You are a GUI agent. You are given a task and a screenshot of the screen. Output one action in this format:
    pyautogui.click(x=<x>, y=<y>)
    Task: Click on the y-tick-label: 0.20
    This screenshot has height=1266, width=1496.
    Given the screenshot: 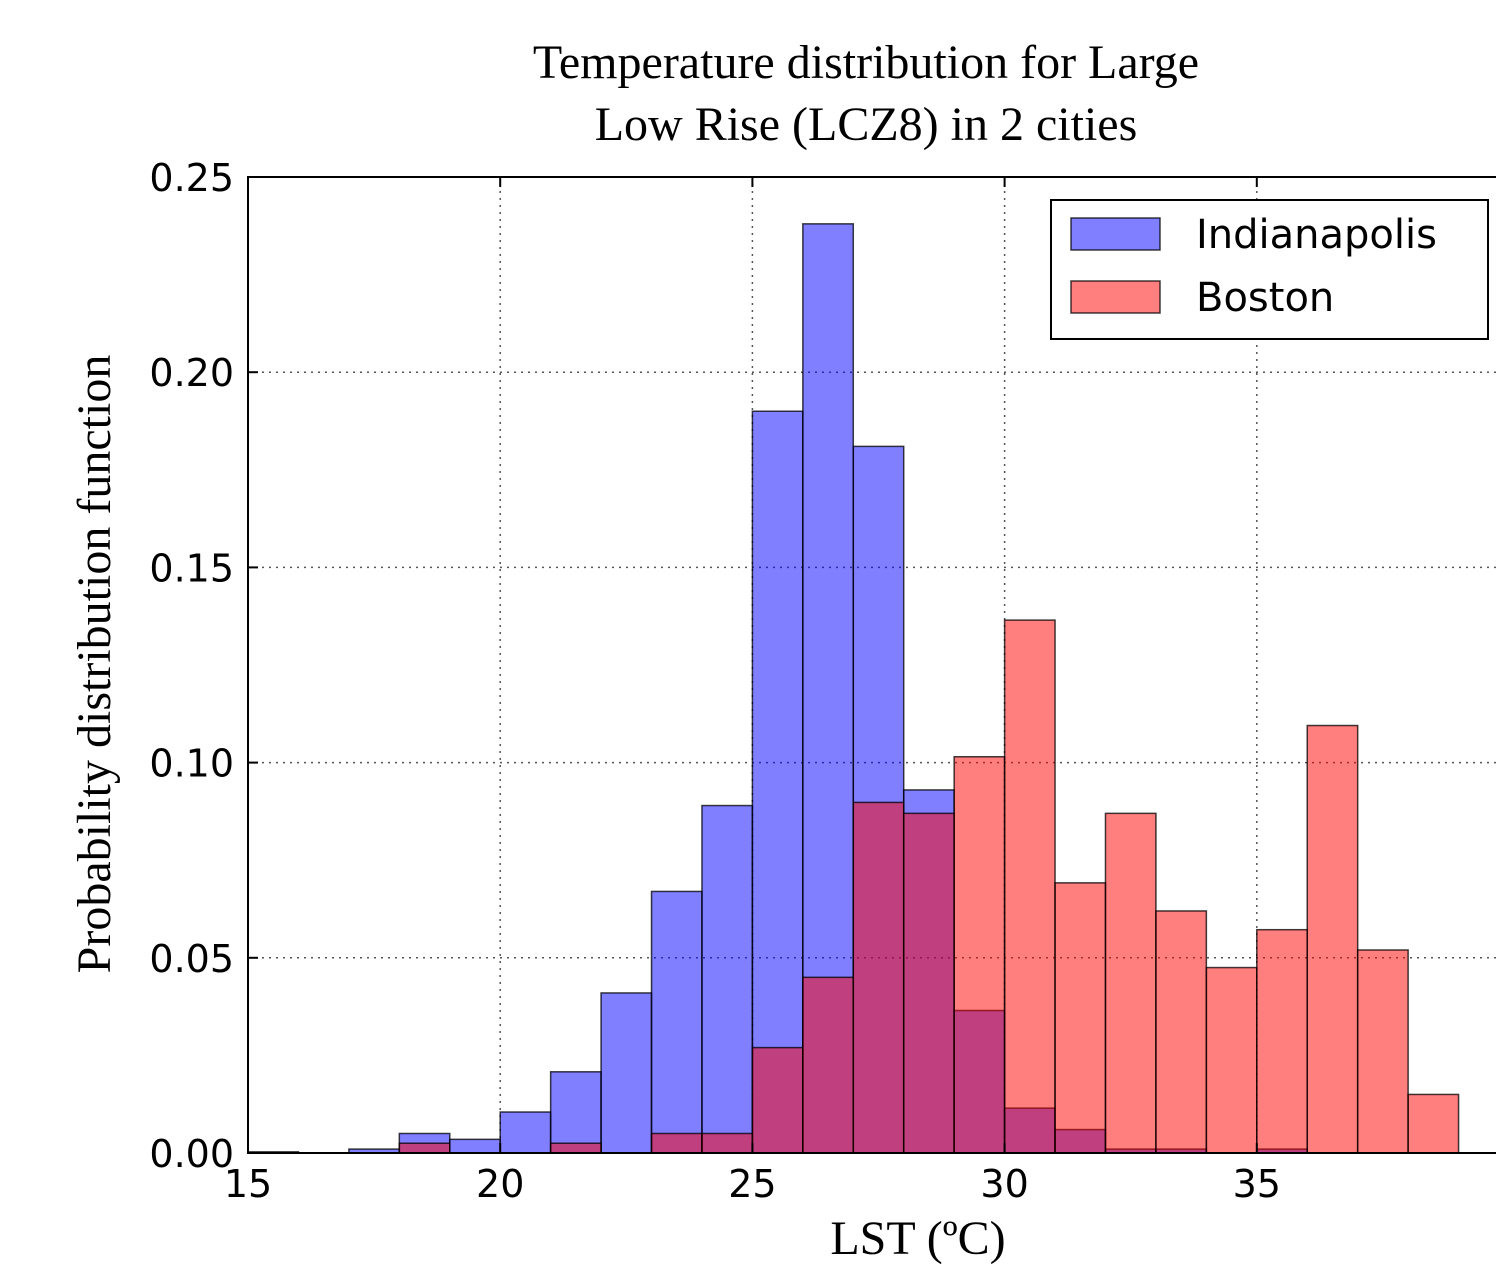 What is the action you would take?
    pyautogui.click(x=191, y=373)
    